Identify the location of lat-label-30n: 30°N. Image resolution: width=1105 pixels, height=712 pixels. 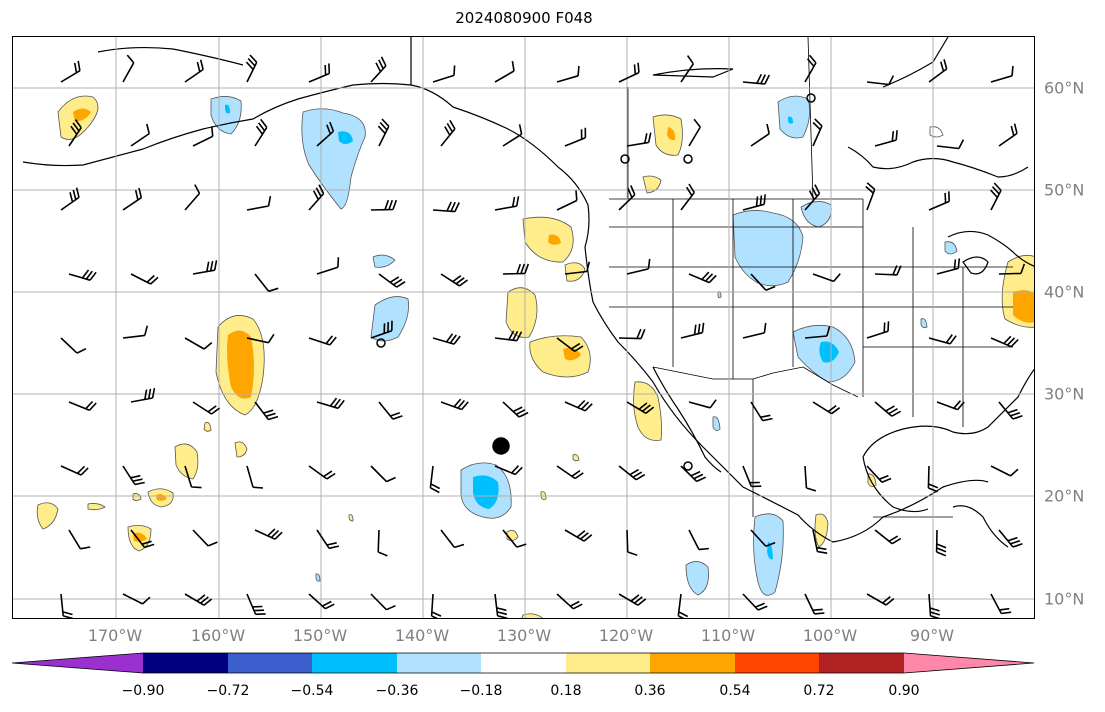
(1064, 394).